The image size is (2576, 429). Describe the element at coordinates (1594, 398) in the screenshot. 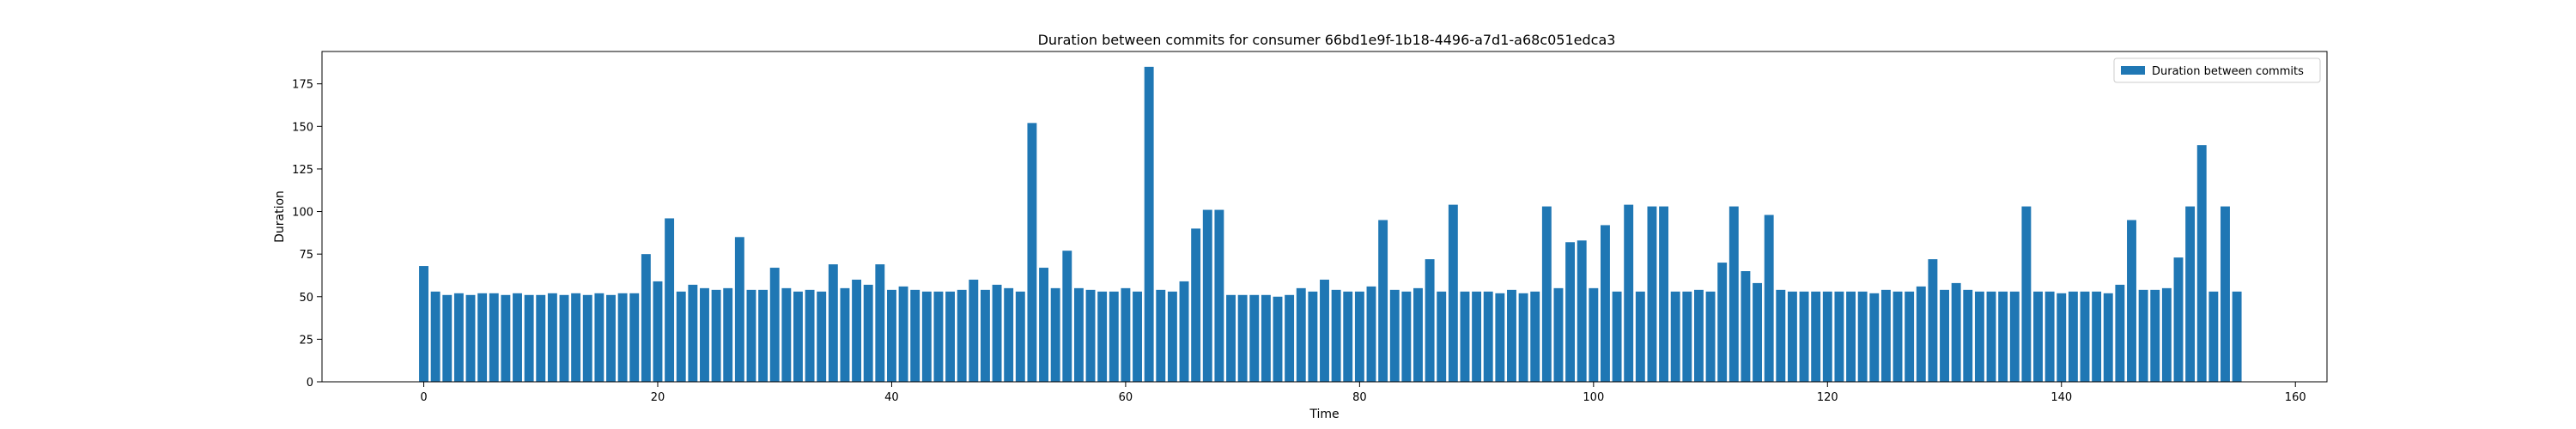

I see `x-tick-label: 100` at that location.